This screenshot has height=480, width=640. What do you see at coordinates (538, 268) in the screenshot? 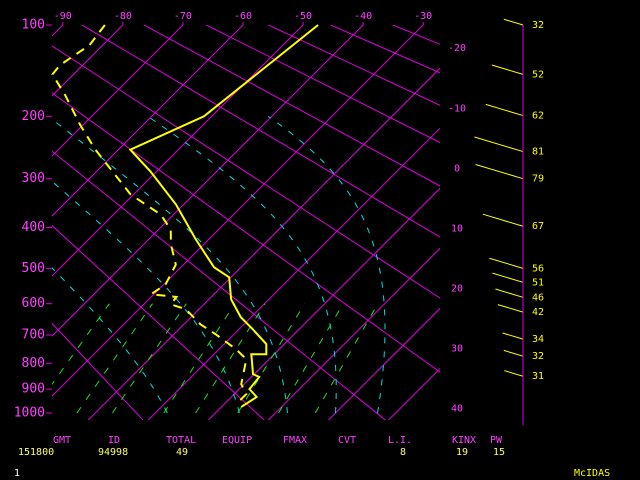
I see `wind-label: 56` at bounding box center [538, 268].